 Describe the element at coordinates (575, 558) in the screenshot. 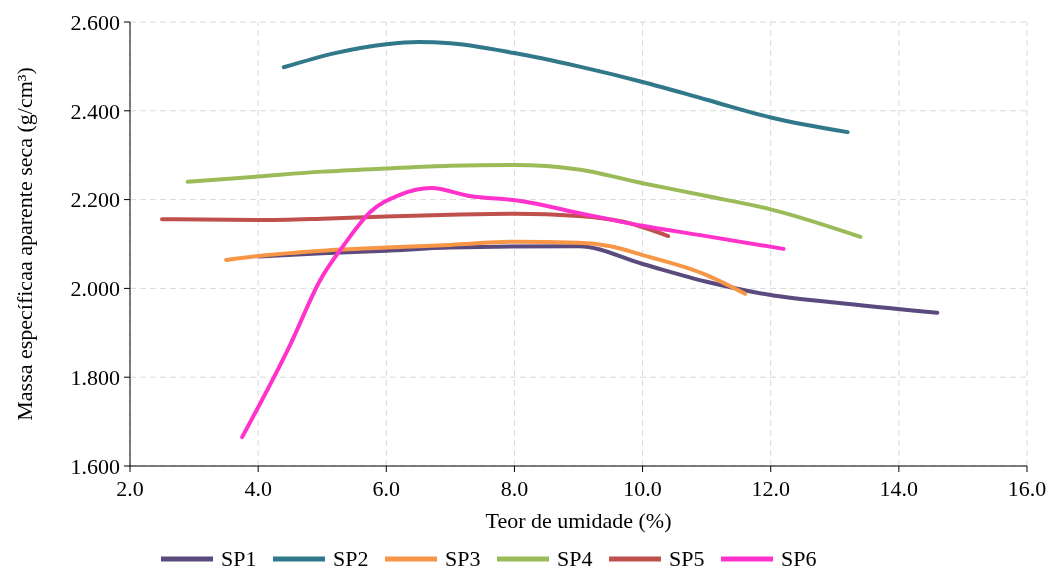

I see `legend-label: SP4` at that location.